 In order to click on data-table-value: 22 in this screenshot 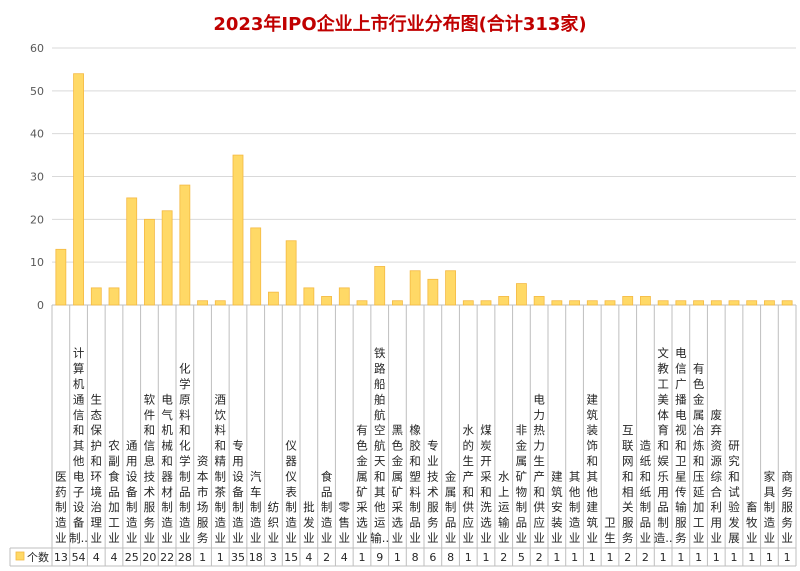, I will do `click(167, 557)`.